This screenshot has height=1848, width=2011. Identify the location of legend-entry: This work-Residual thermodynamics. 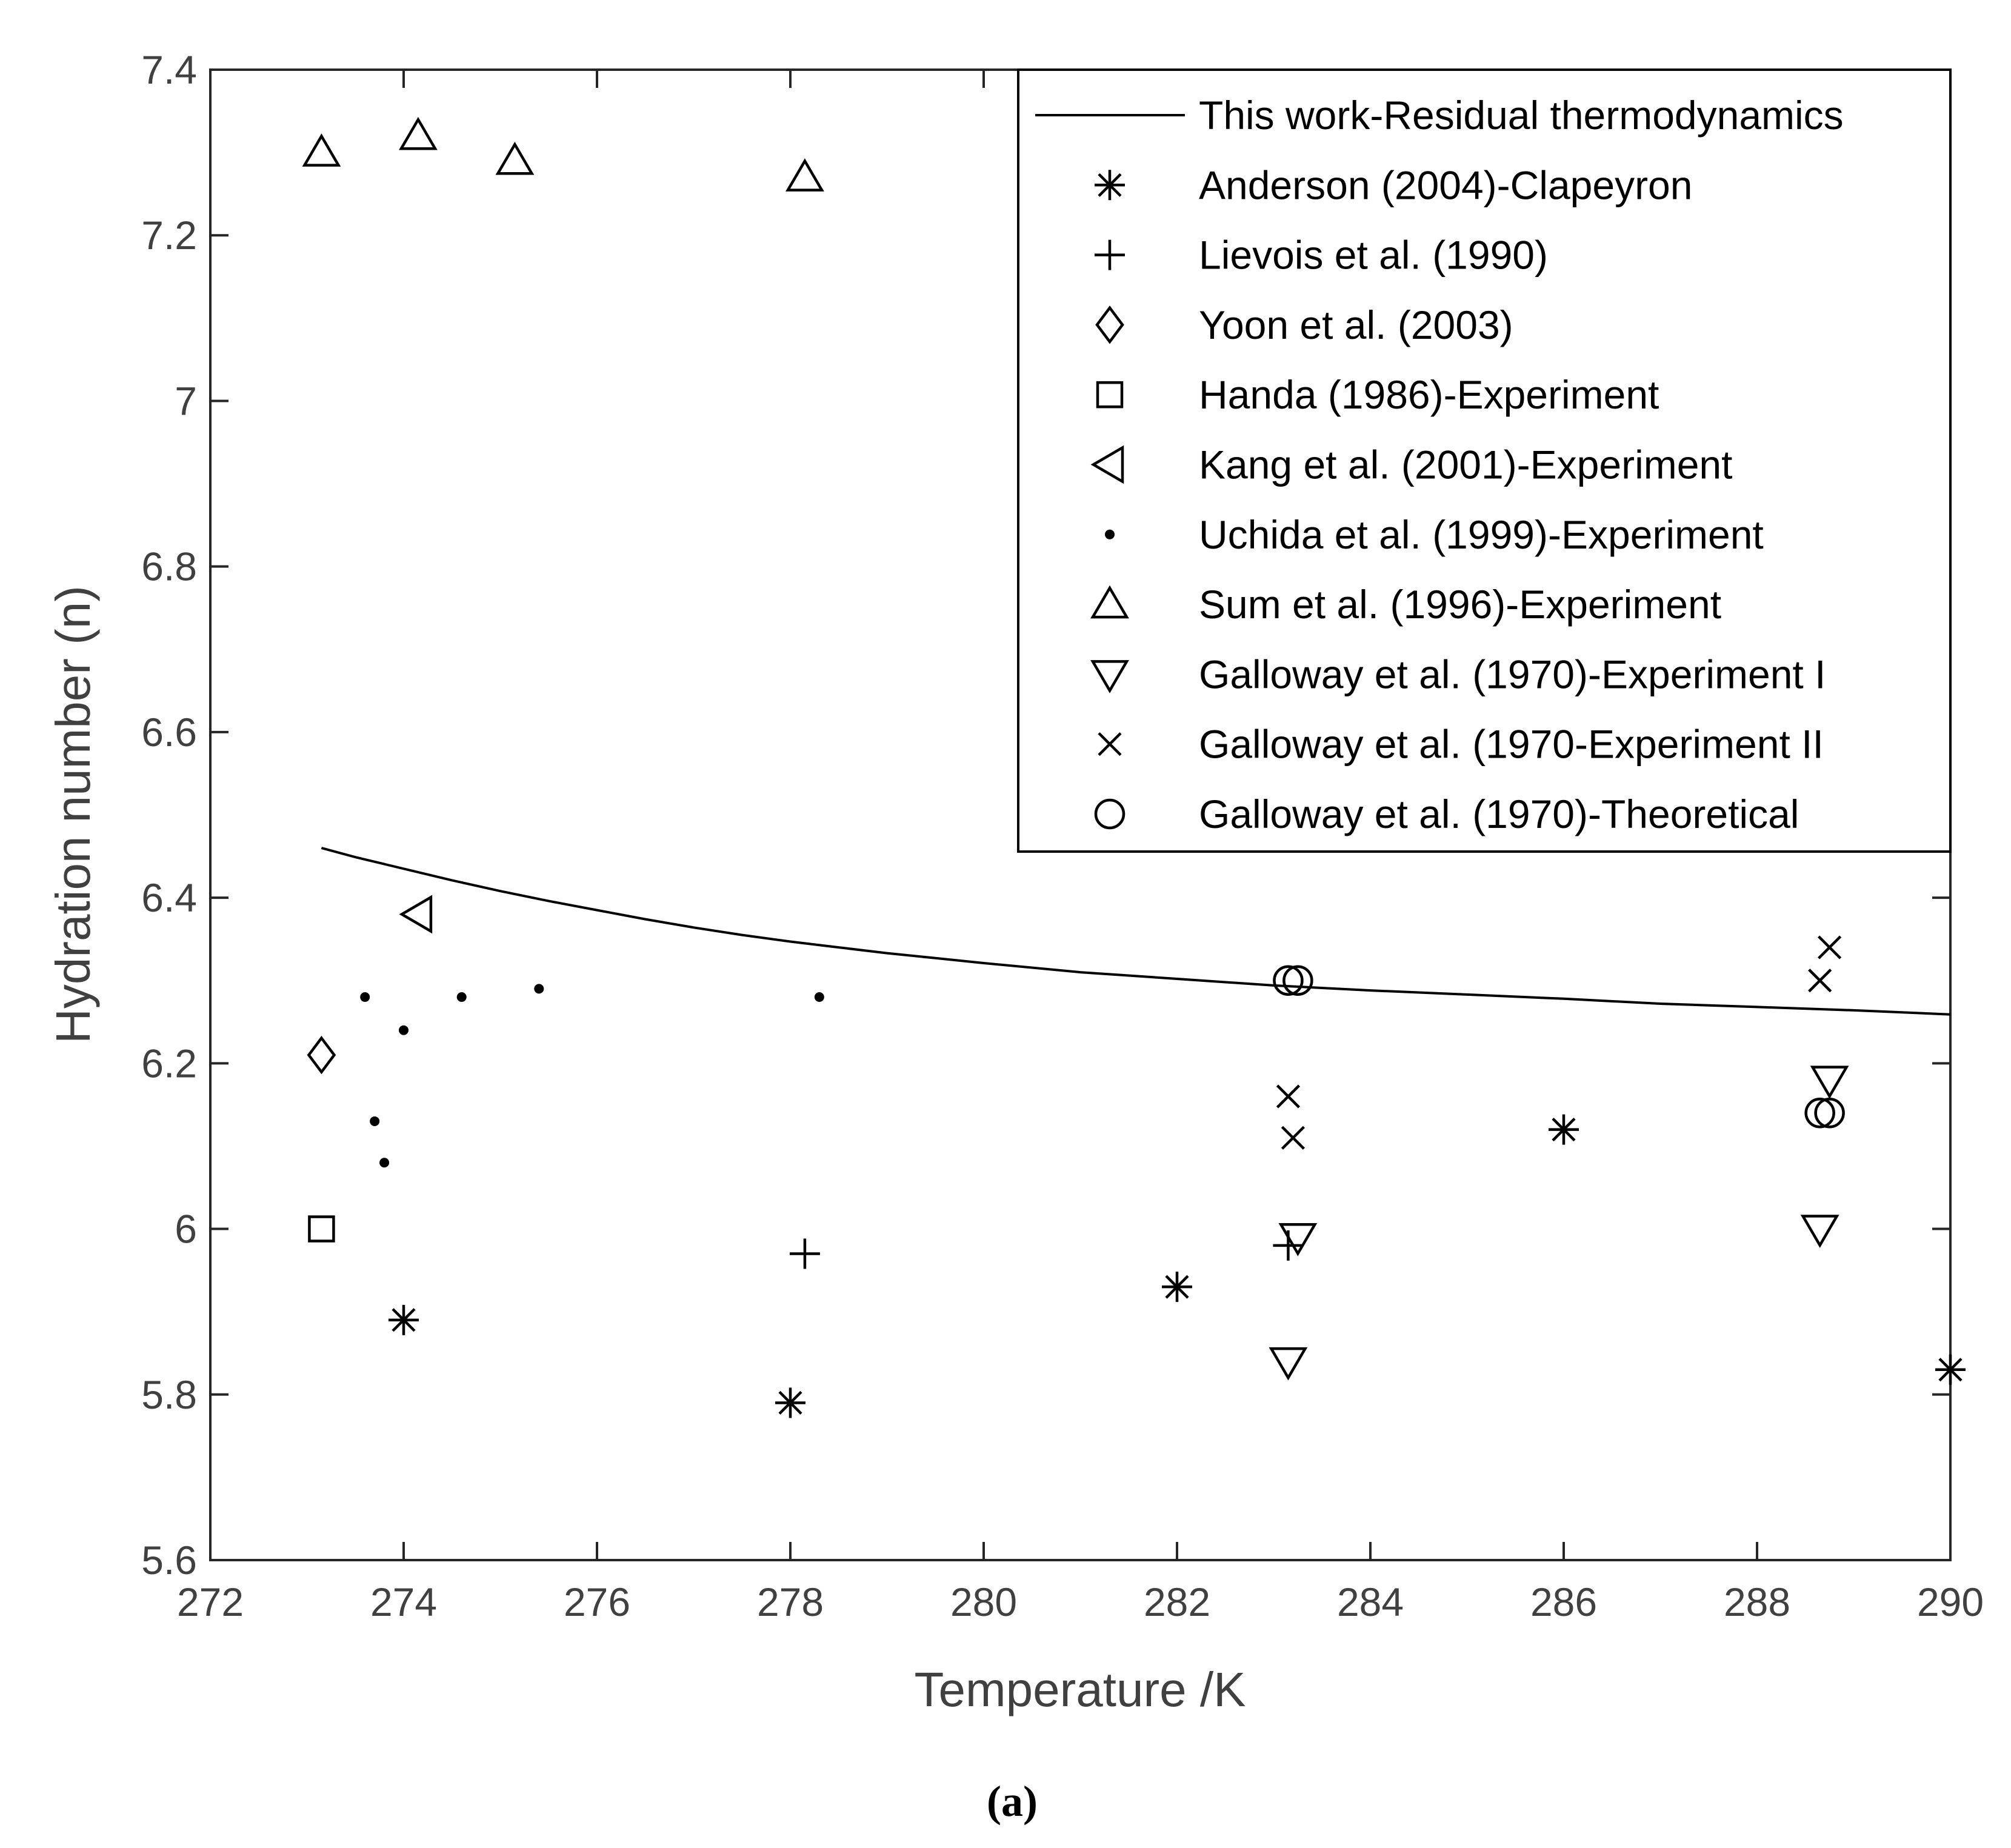
(1439, 115).